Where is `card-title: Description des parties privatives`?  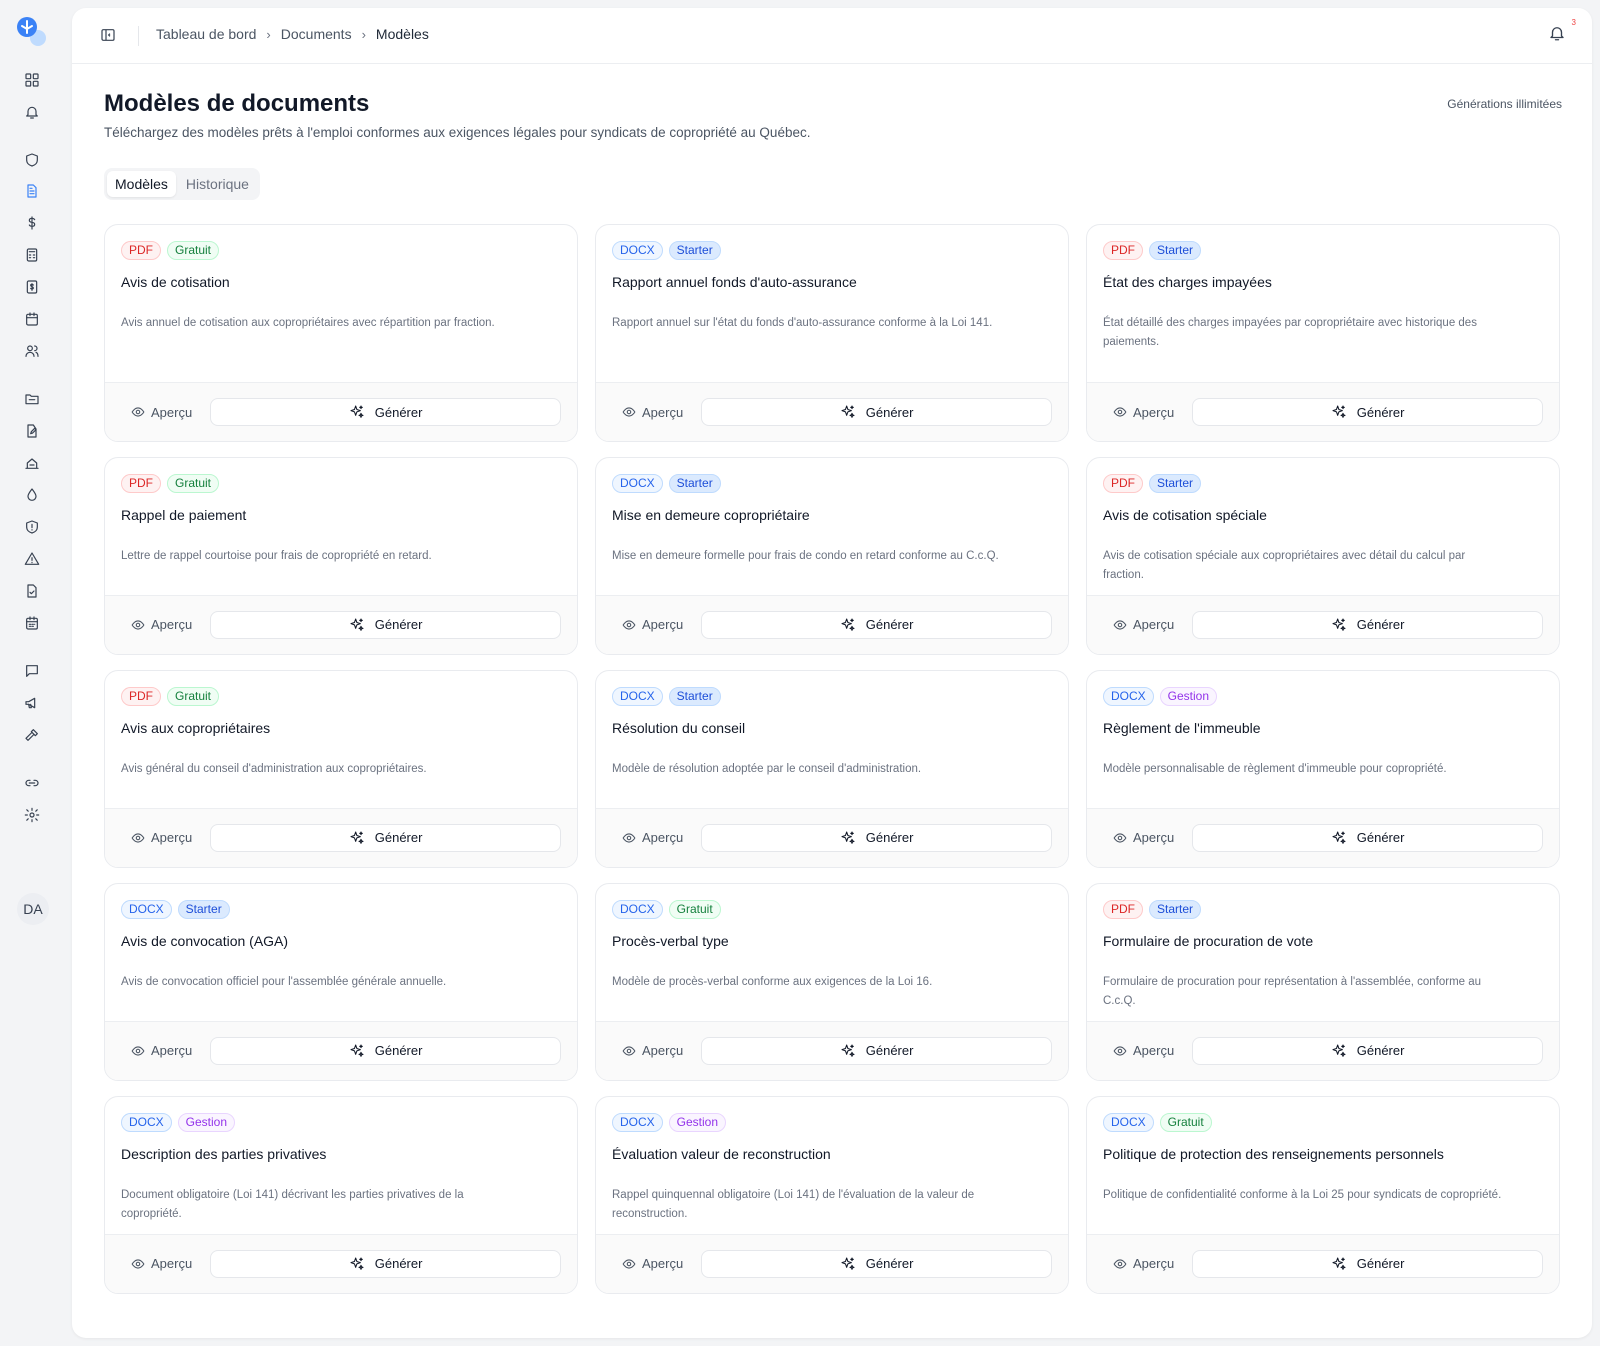
card-title: Description des parties privatives is located at coordinates (224, 1154).